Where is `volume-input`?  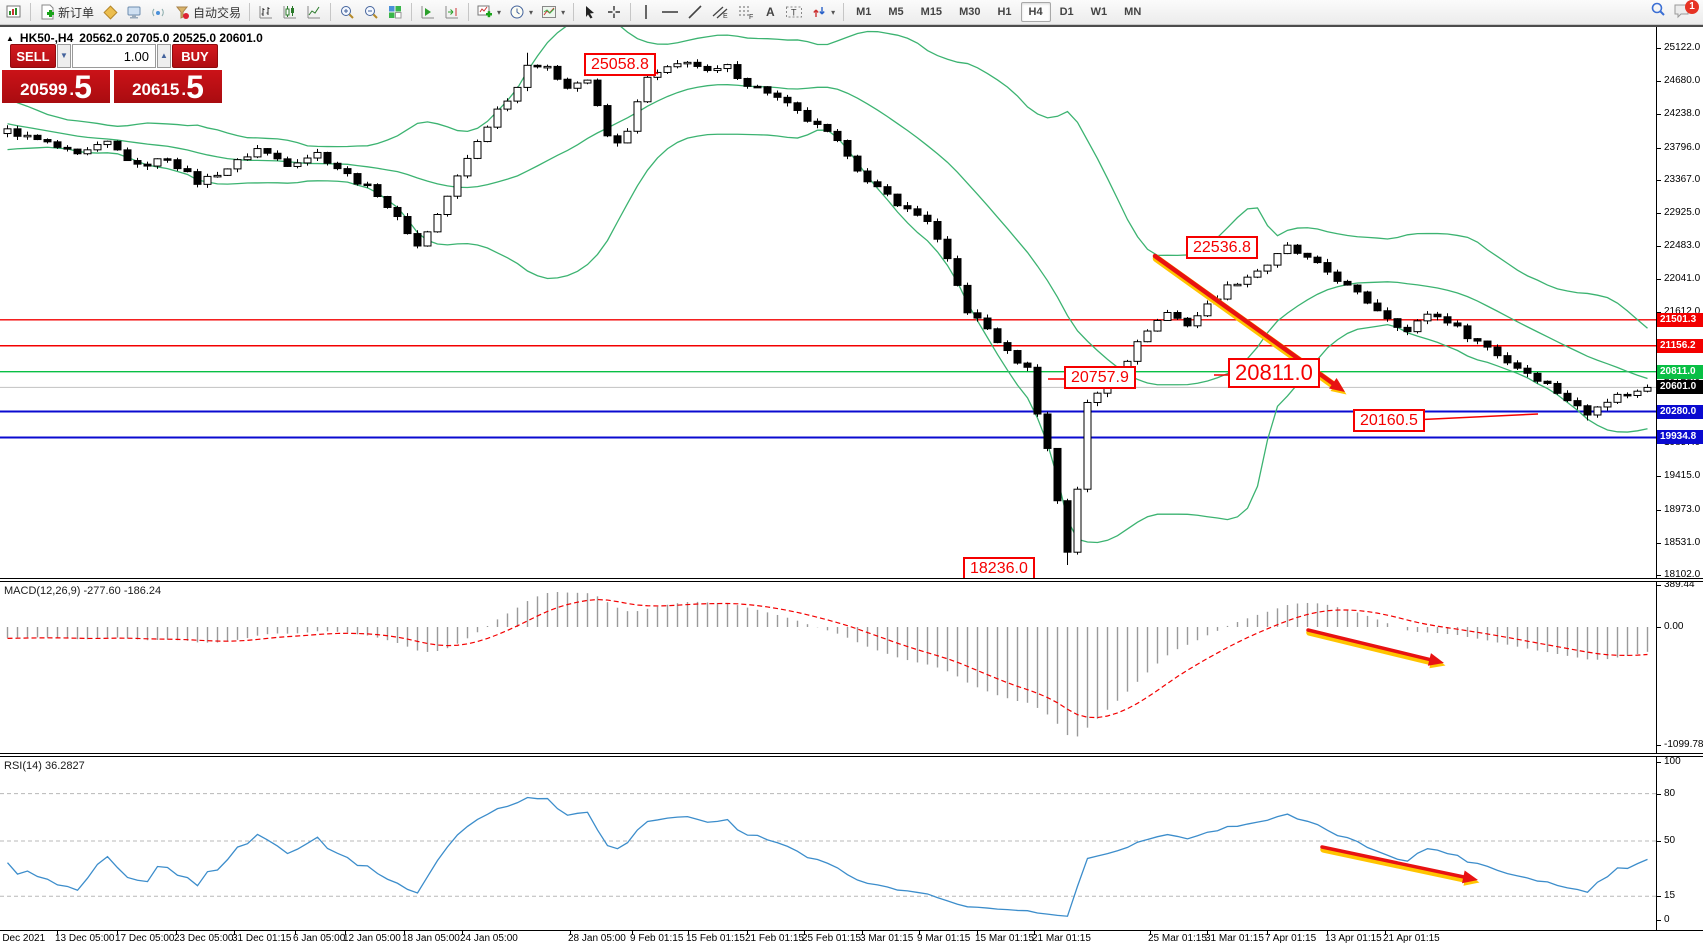 volume-input is located at coordinates (114, 56).